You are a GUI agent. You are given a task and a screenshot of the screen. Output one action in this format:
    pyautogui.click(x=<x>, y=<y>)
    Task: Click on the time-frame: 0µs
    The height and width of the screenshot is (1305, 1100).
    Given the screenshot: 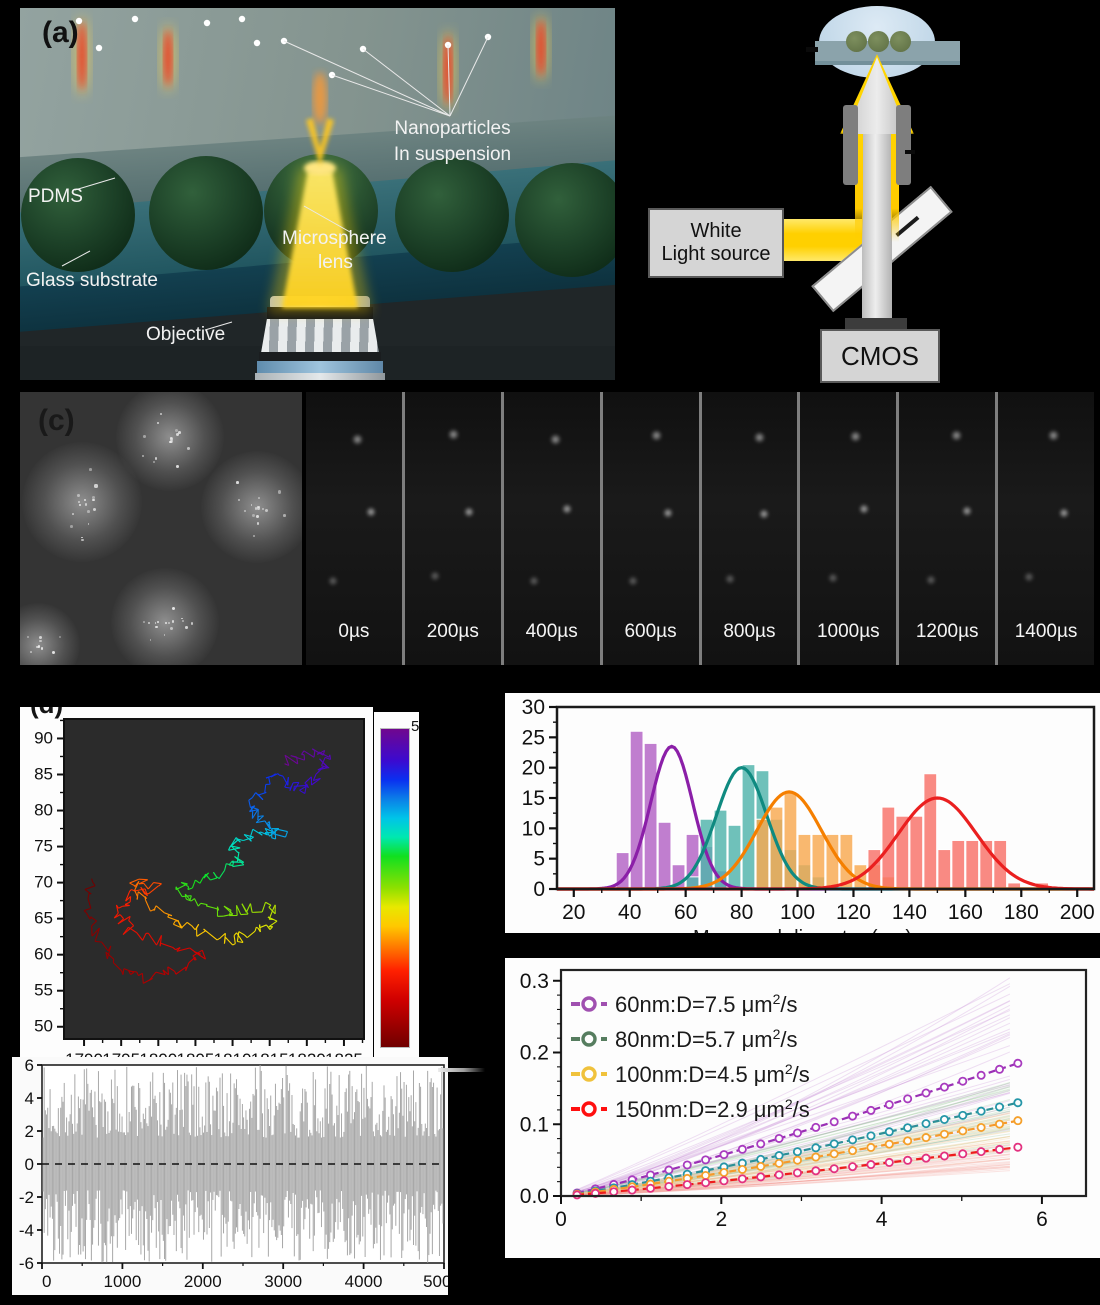 What is the action you would take?
    pyautogui.click(x=354, y=528)
    